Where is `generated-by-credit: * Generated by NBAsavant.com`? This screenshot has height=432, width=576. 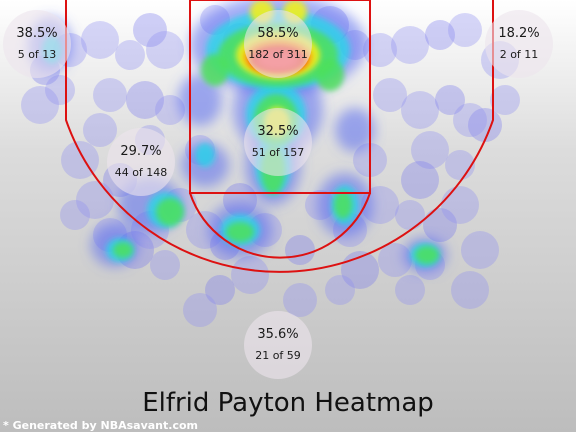
generated-by-credit: * Generated by NBAsavant.com is located at coordinates (100, 425).